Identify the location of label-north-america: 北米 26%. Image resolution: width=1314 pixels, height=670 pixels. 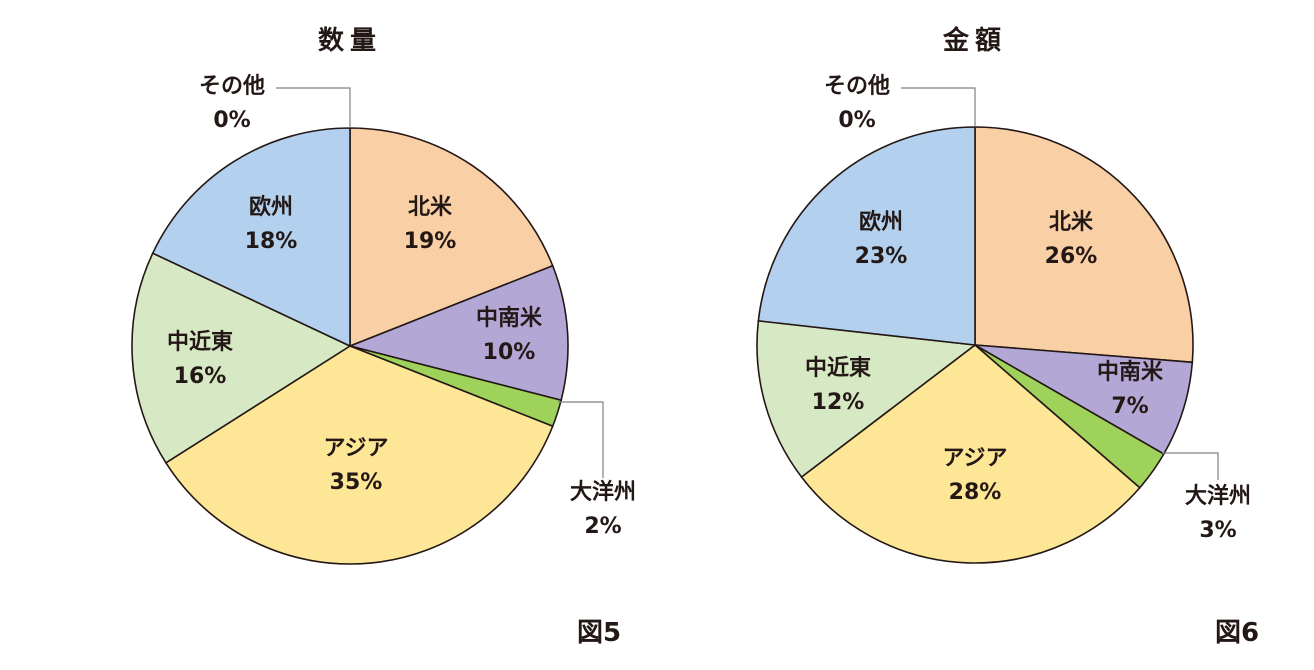
(1071, 239).